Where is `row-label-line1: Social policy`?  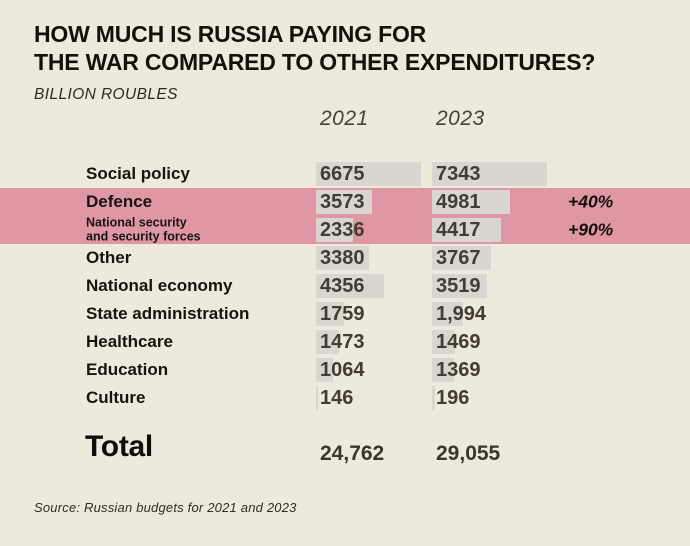
row-label-line1: Social policy is located at coordinates (138, 173).